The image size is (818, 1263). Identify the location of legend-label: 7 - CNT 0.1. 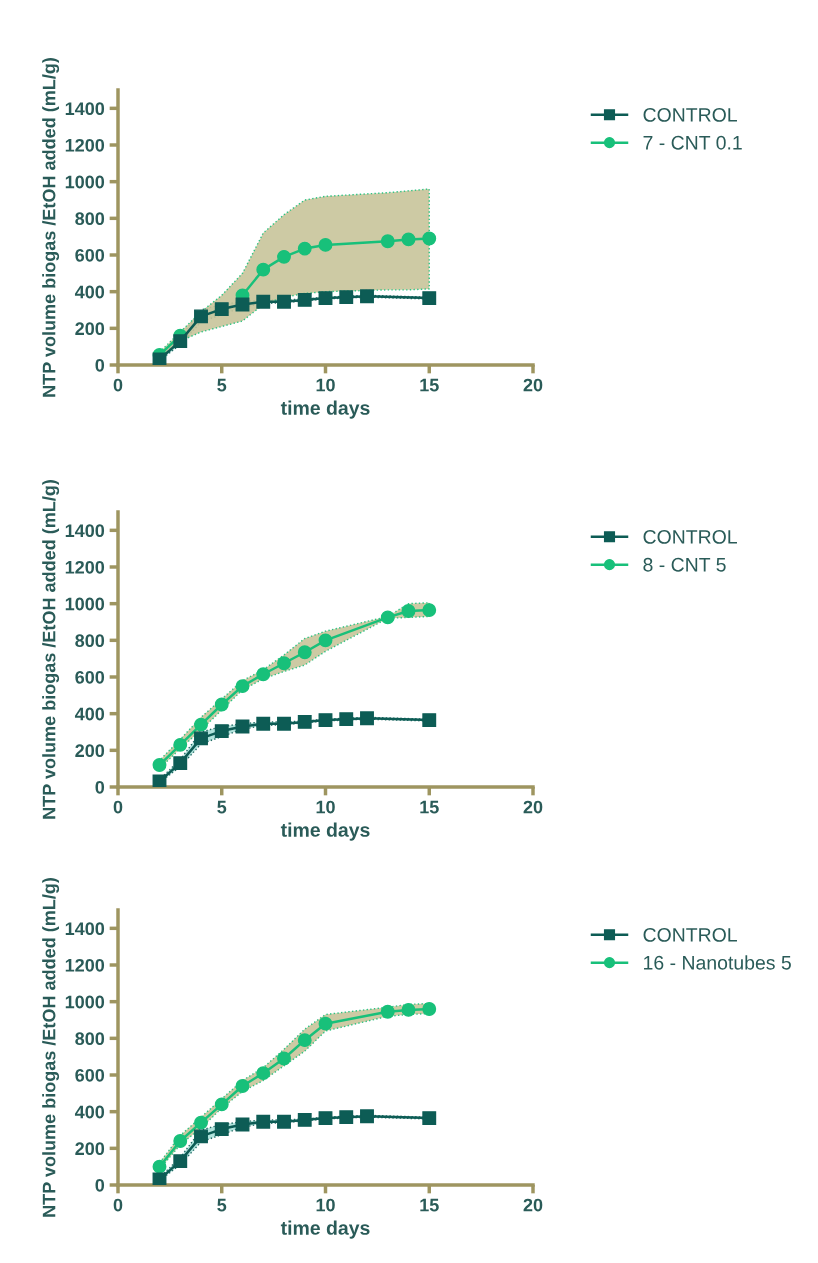
(692, 142).